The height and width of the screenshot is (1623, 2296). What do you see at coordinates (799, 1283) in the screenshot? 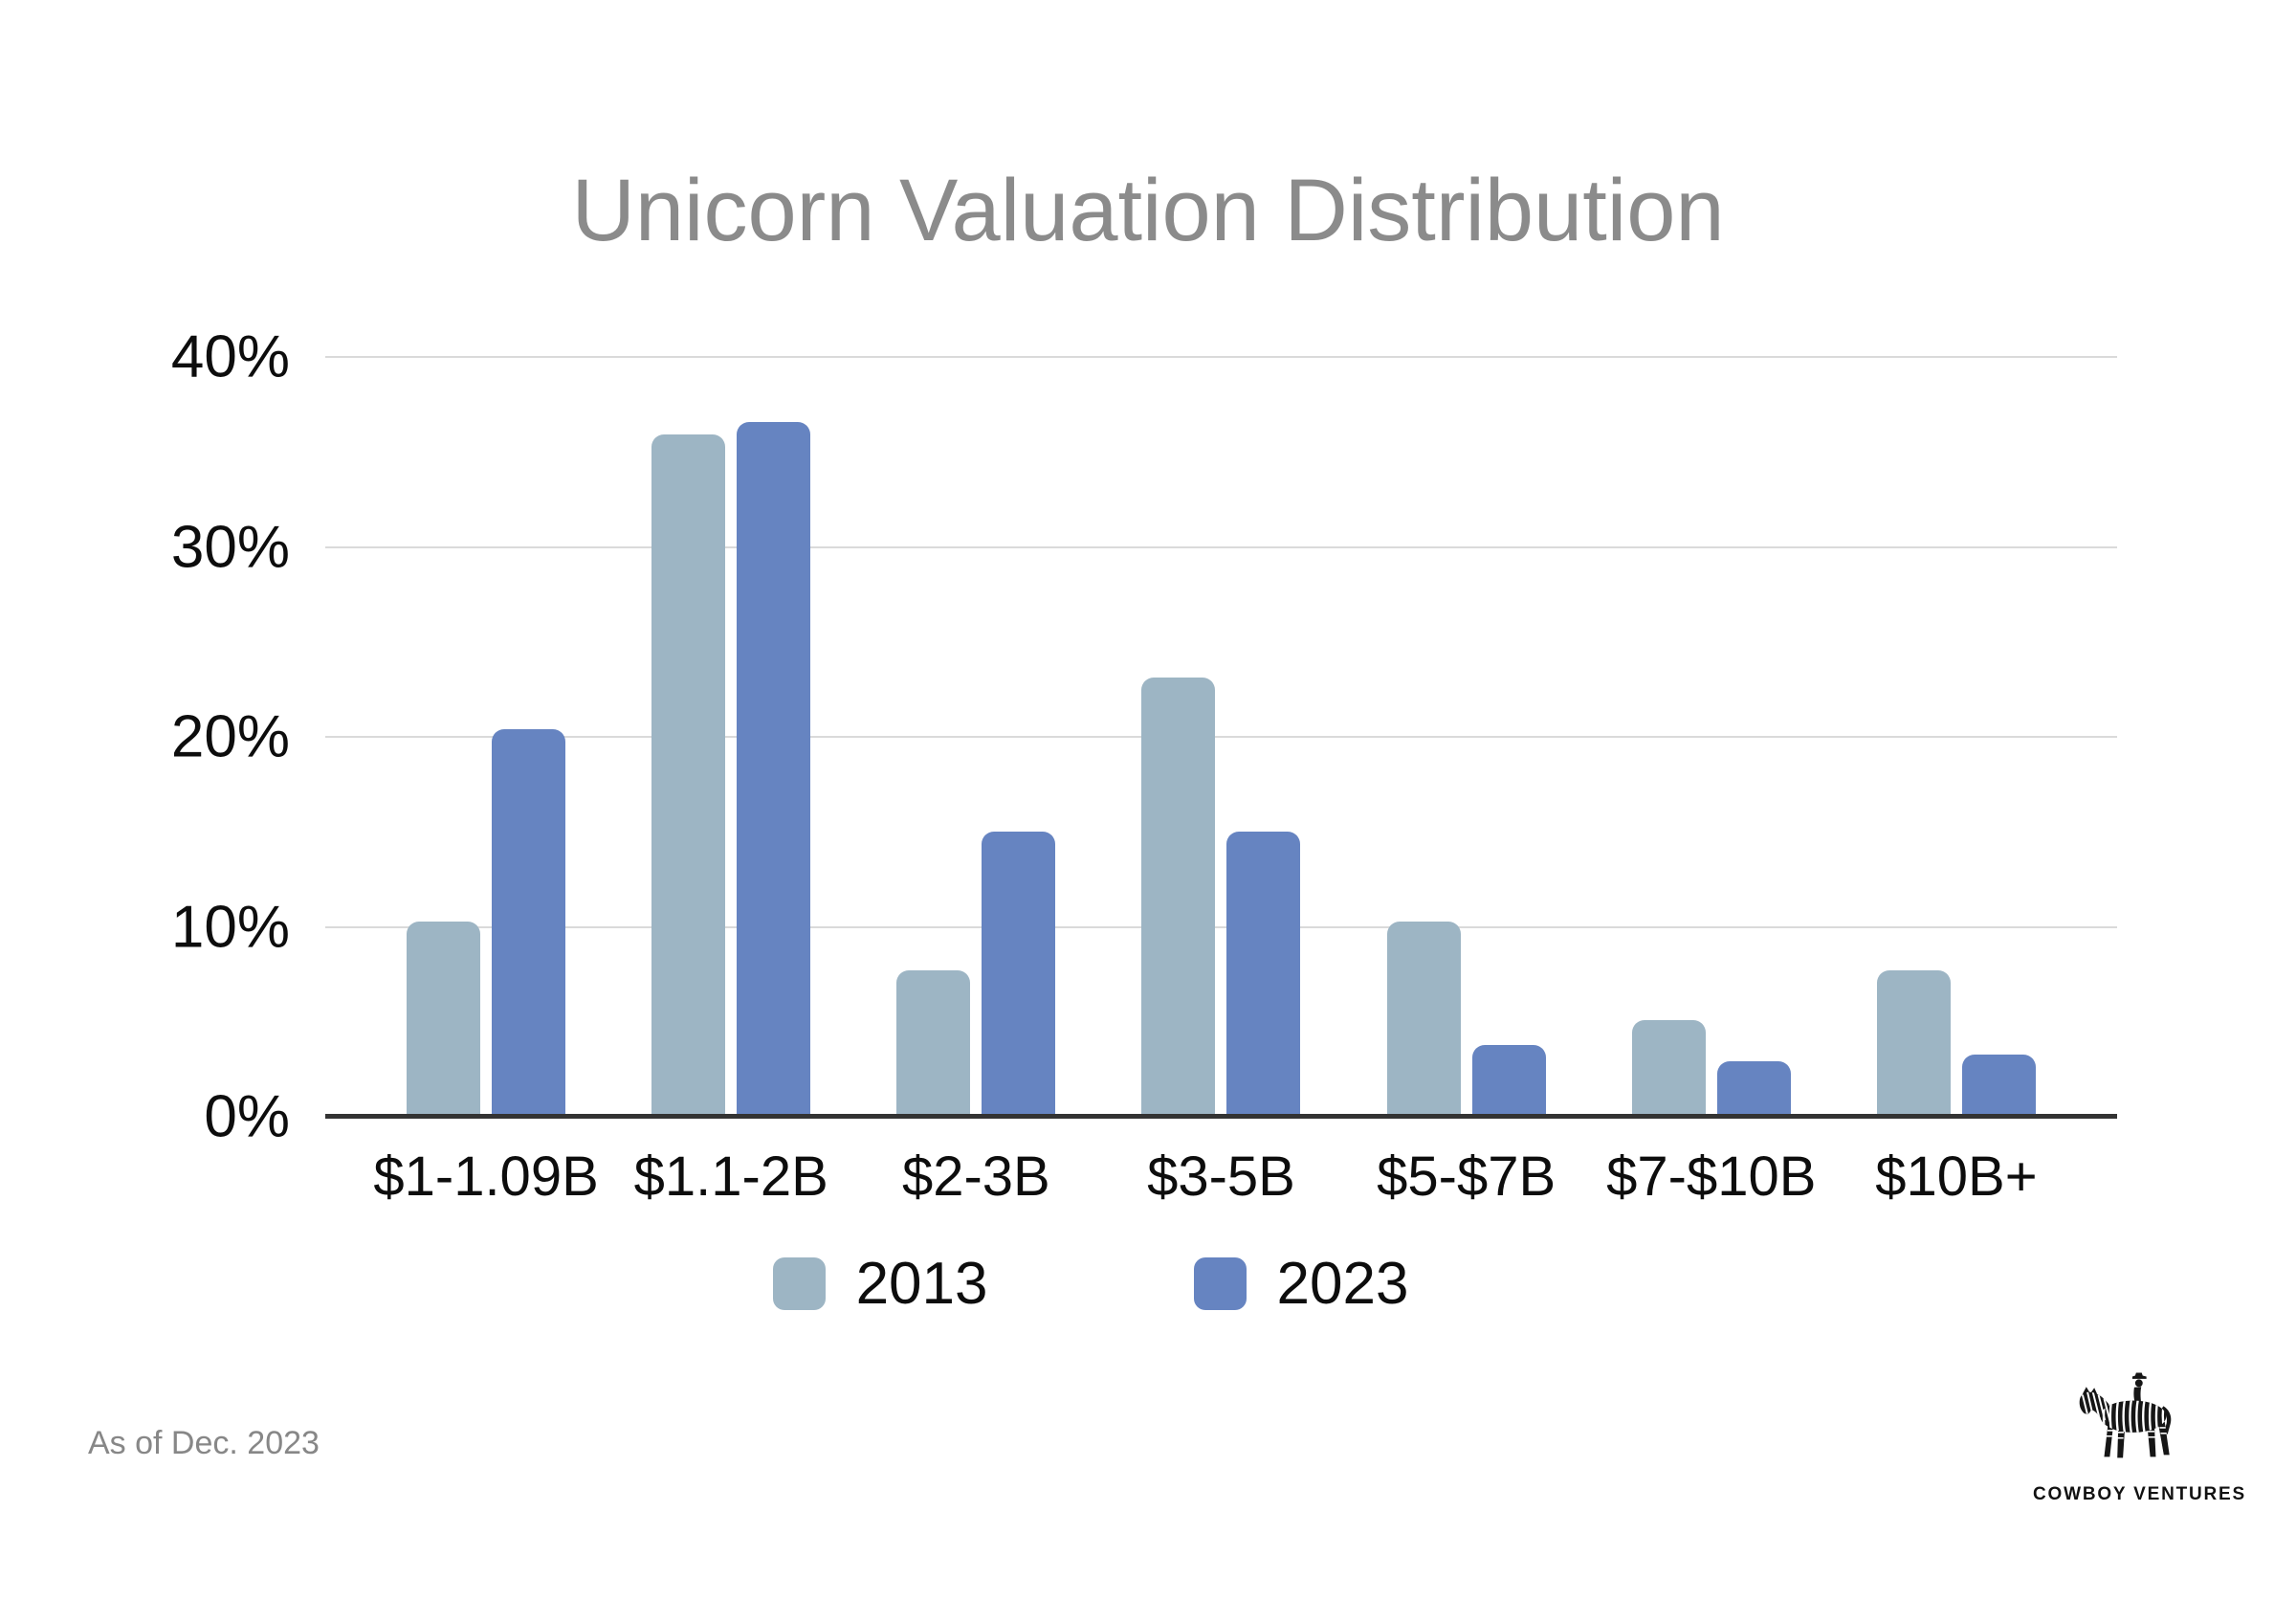
I see `legend-swatch-2013` at bounding box center [799, 1283].